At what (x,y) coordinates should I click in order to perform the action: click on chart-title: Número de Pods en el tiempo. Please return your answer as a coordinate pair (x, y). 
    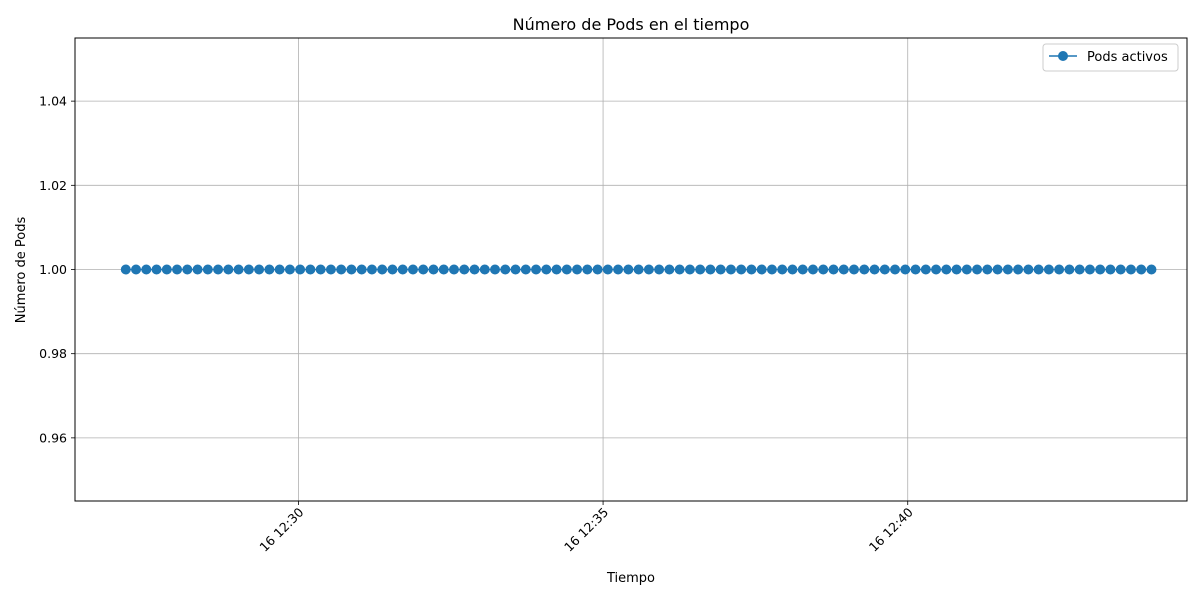
    Looking at the image, I should click on (631, 24).